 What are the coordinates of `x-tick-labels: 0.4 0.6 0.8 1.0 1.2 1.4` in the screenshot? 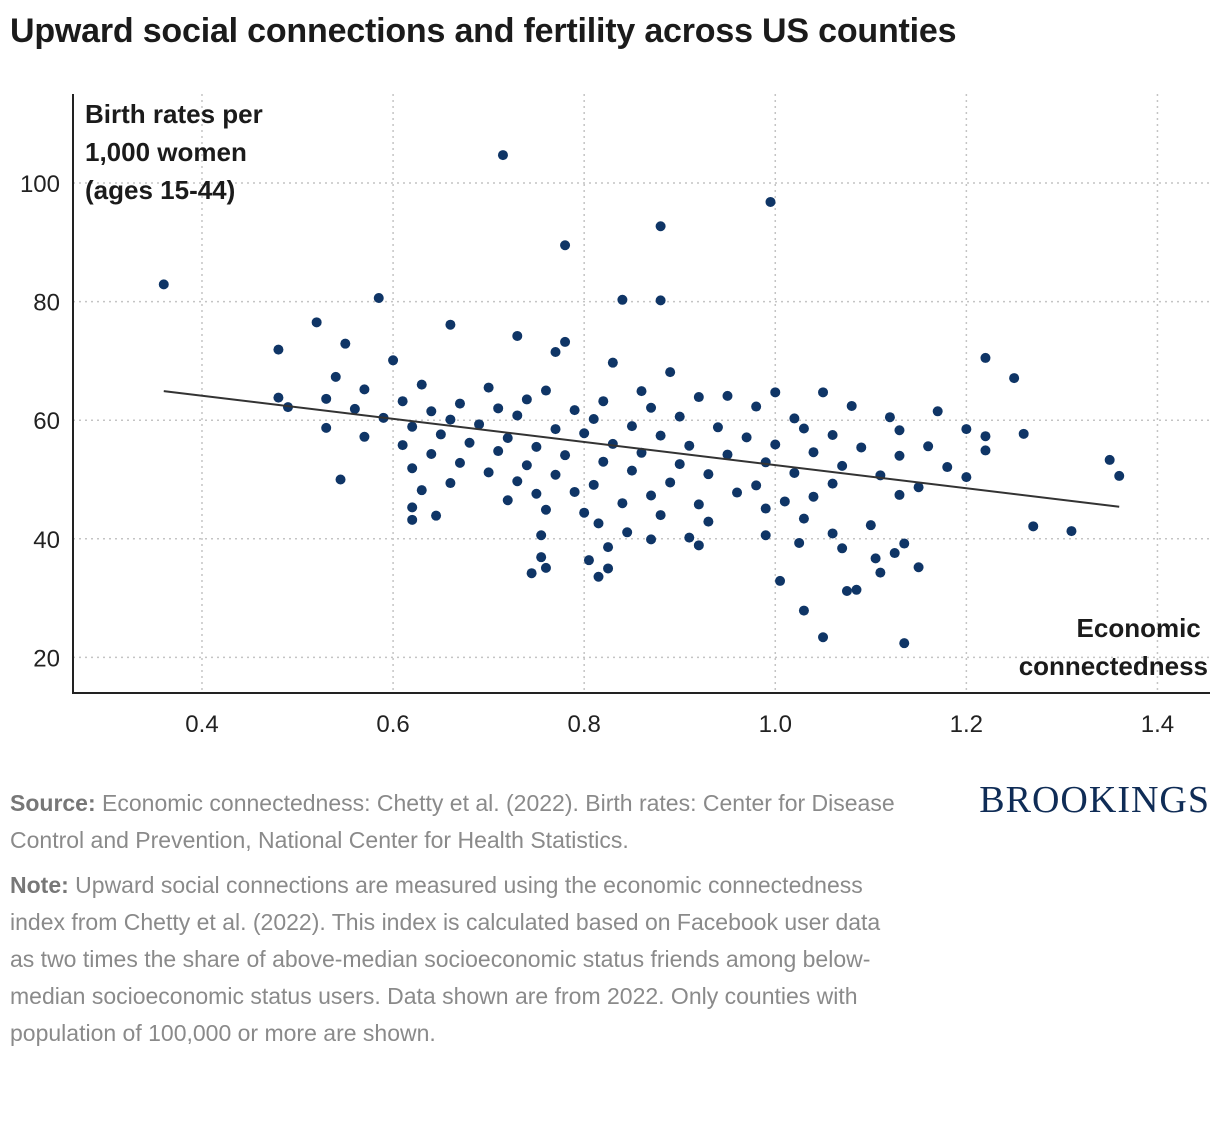 It's located at (679, 724).